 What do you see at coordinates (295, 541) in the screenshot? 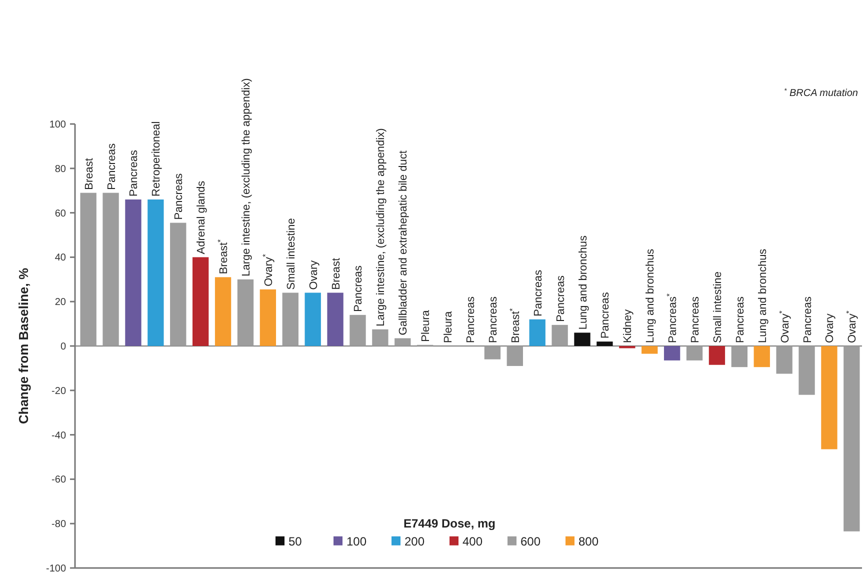
I see `legend-label: 50` at bounding box center [295, 541].